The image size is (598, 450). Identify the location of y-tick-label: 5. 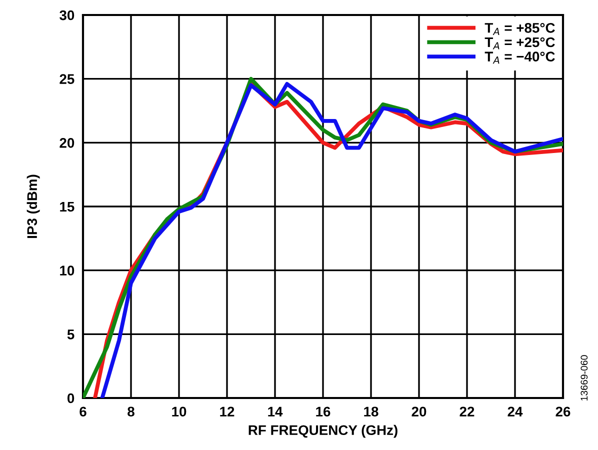
(70, 335).